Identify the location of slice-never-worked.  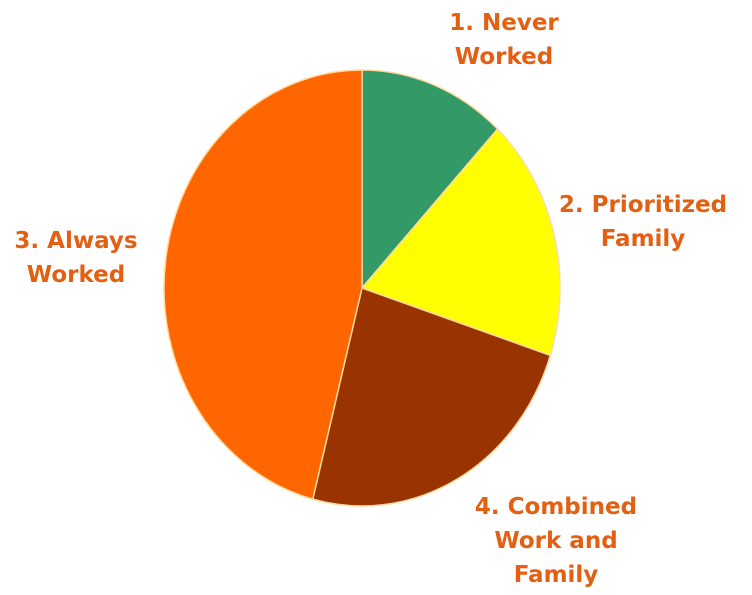
(430, 180).